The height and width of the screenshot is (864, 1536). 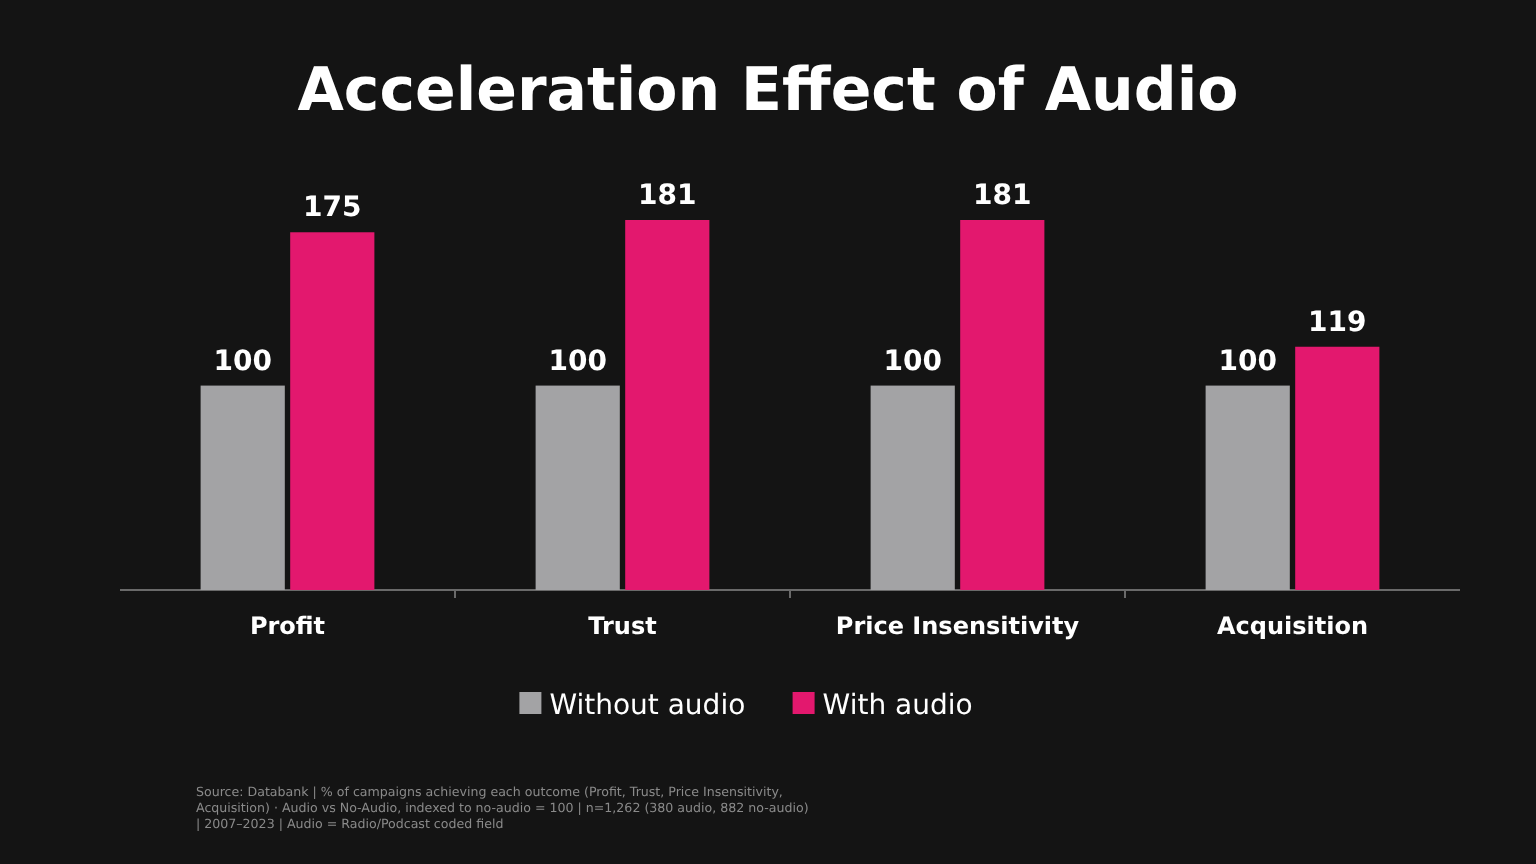 I want to click on chart-title: Acceleration Effect of Audio, so click(x=768, y=91).